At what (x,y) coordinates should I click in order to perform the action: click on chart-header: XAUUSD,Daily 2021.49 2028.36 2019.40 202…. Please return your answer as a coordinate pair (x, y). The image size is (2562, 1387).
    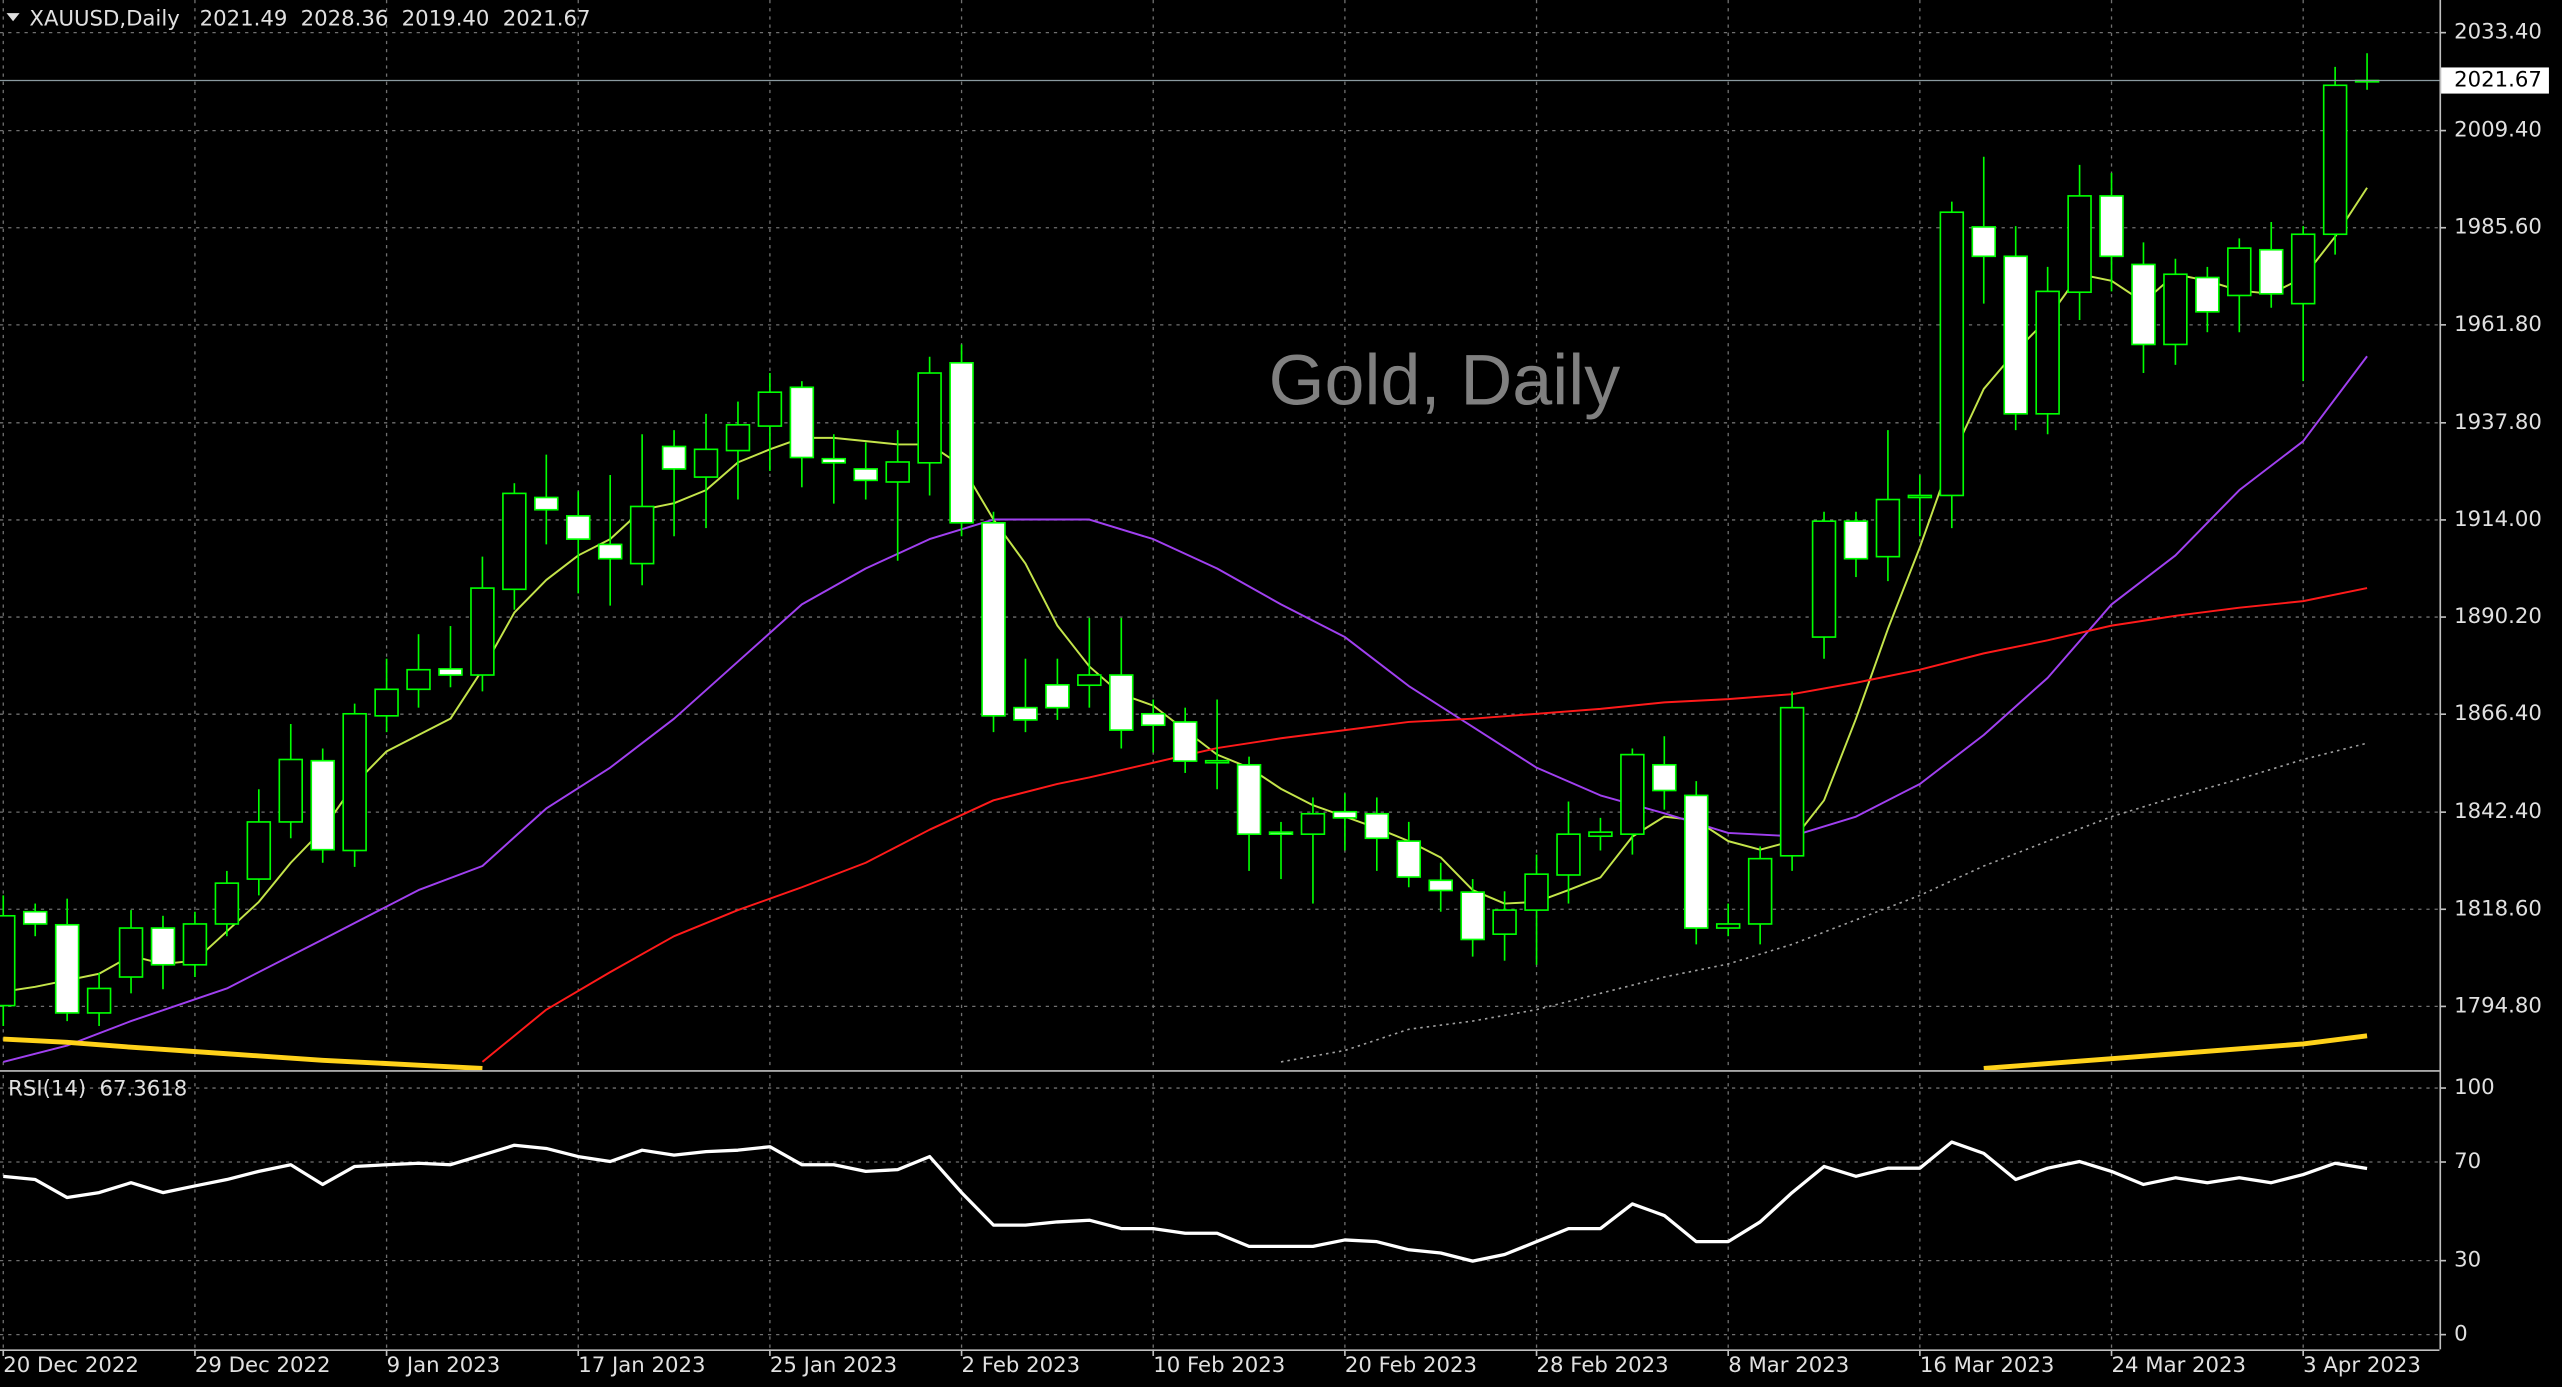
    Looking at the image, I should click on (309, 19).